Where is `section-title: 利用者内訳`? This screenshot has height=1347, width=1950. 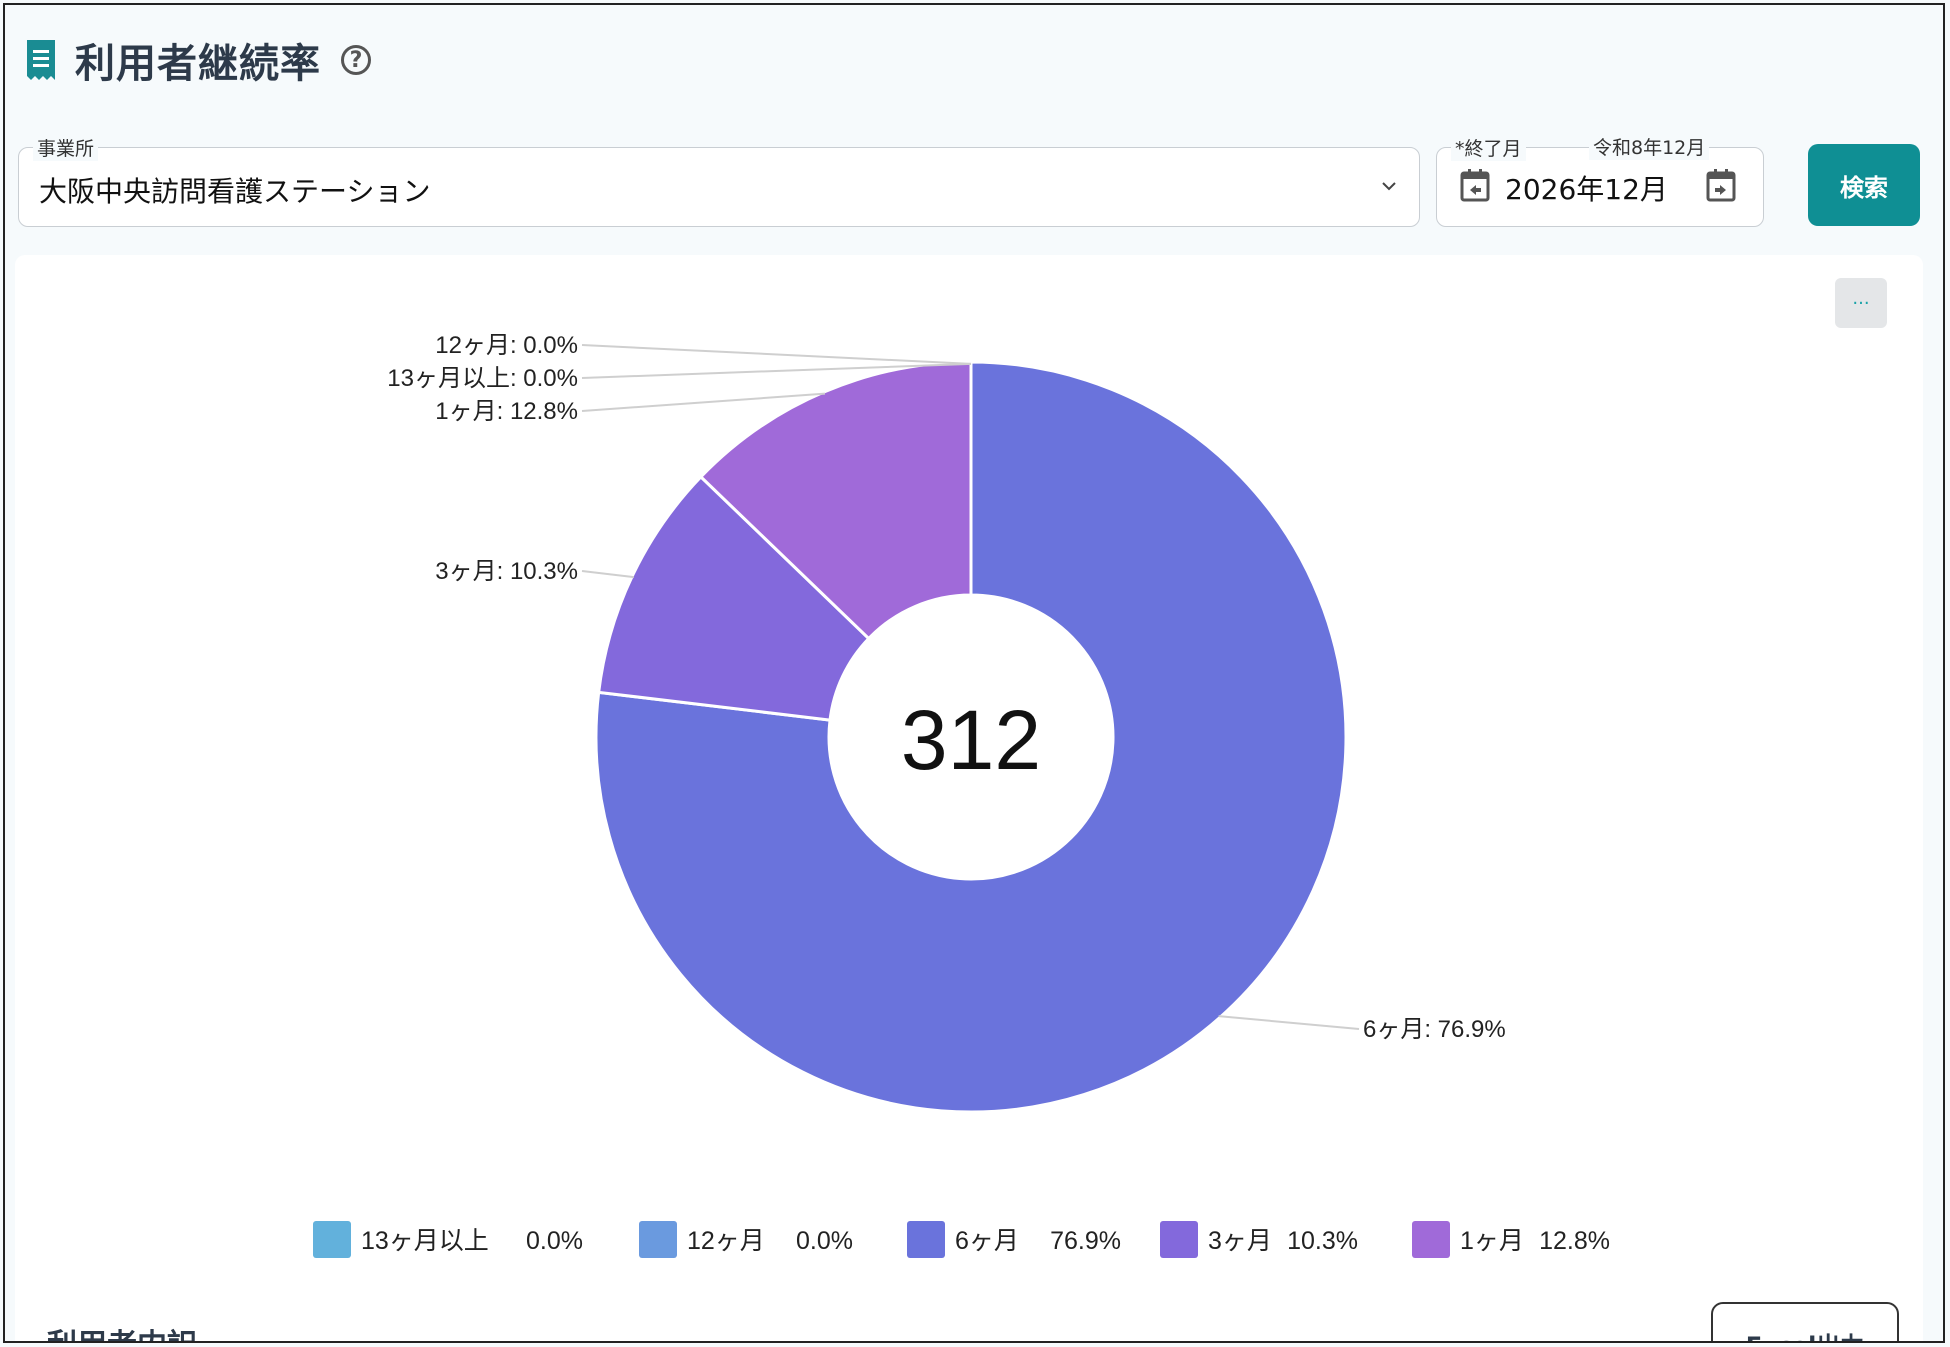 section-title: 利用者内訳 is located at coordinates (122, 1330).